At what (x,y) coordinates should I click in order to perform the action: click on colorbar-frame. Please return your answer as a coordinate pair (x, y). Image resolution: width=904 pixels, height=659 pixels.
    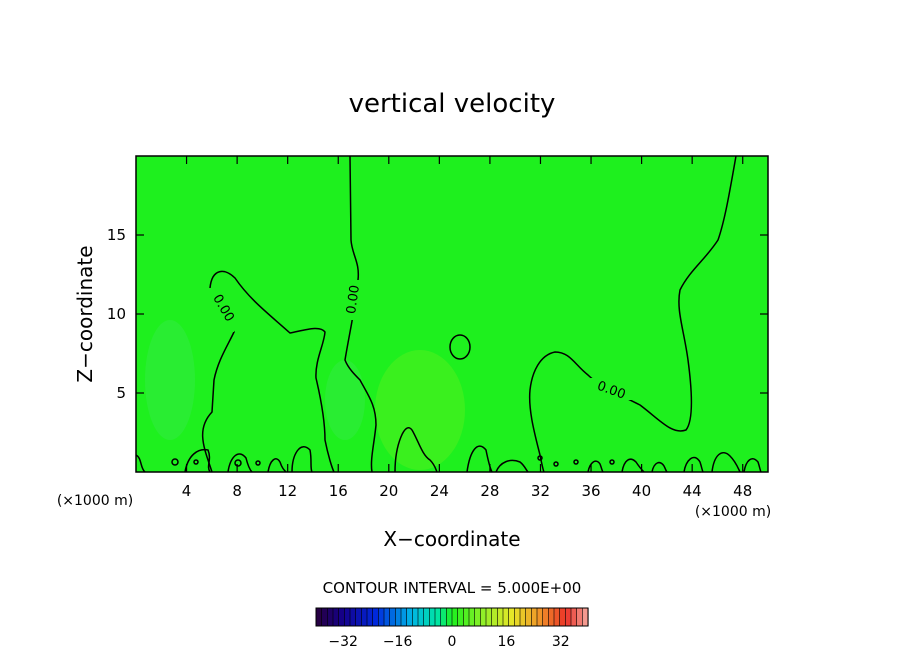
    Looking at the image, I should click on (452, 617).